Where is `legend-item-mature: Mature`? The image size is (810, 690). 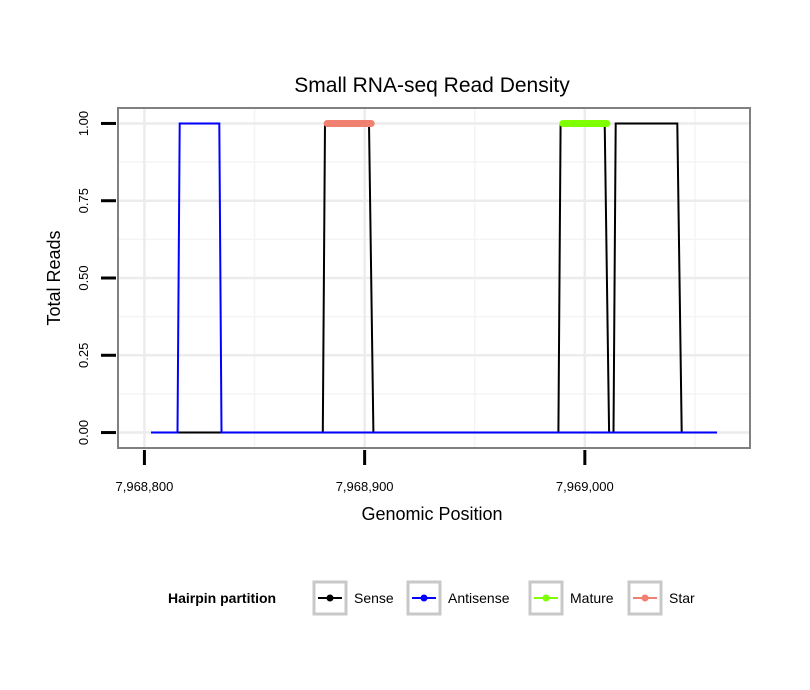 legend-item-mature: Mature is located at coordinates (571, 598).